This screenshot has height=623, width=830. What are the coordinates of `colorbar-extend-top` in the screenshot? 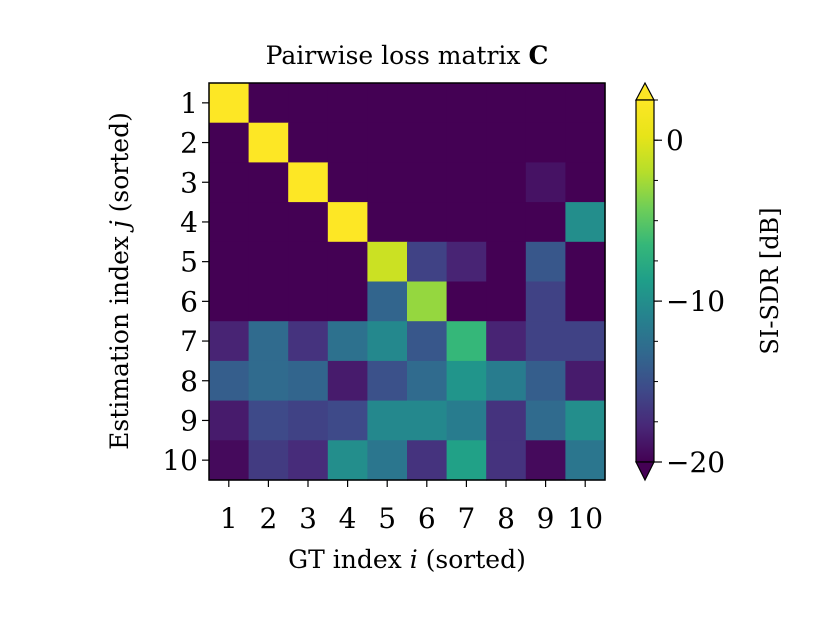 It's located at (645, 91).